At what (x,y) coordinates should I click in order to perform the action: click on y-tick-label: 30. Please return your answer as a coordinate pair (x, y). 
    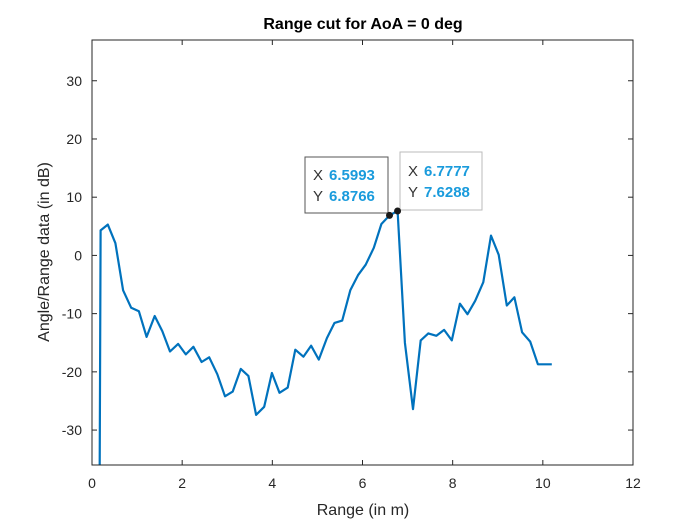
    Looking at the image, I should click on (74, 81).